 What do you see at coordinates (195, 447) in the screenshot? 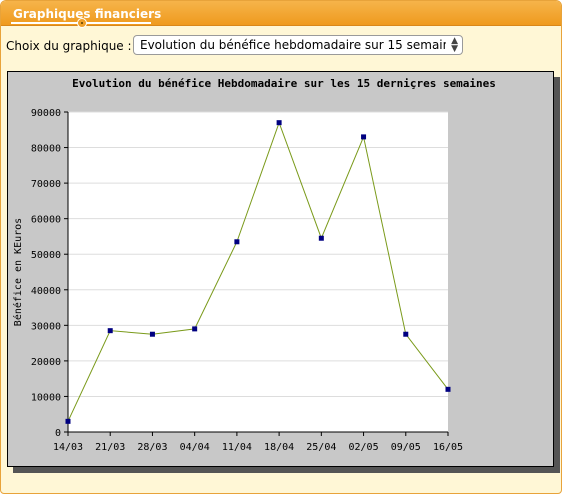
I see `x-tick-label: 04/04` at bounding box center [195, 447].